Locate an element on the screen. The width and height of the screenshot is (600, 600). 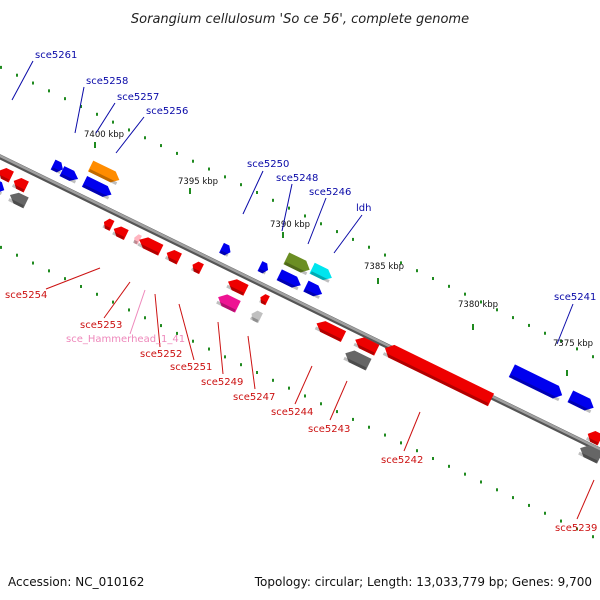
gene-label: sce5246 is located at coordinates (330, 192).